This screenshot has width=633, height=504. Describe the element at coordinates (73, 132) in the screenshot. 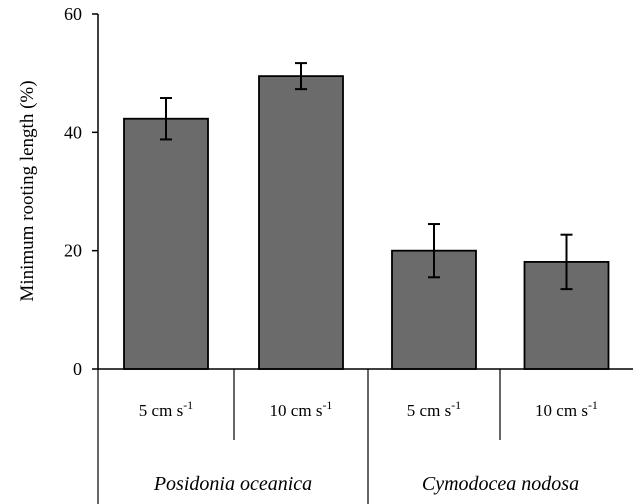

I see `y-tick-label: 40` at that location.